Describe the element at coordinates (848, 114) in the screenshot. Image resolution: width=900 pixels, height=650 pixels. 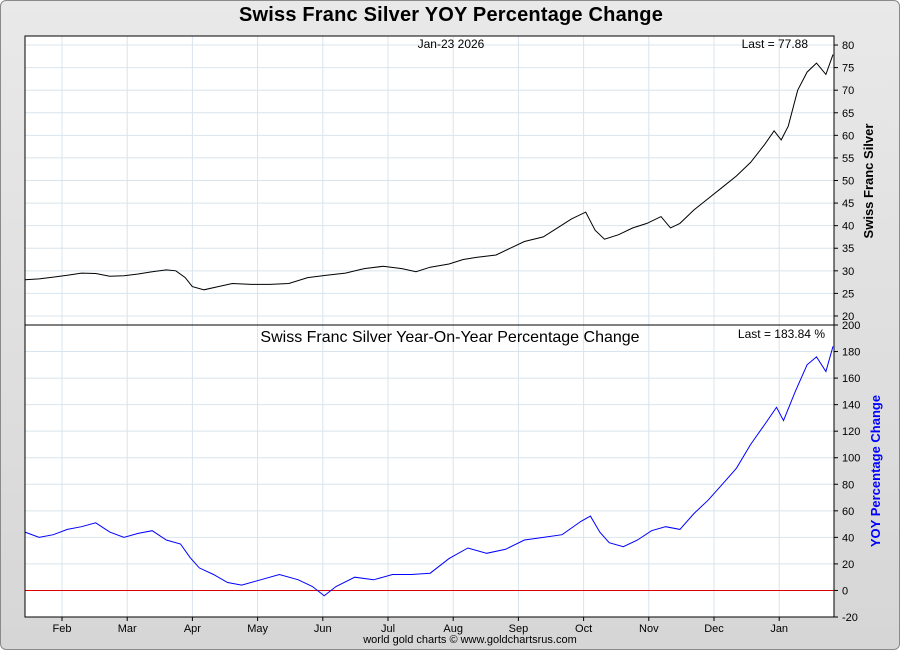
I see `price-y-tick-label: 65` at that location.